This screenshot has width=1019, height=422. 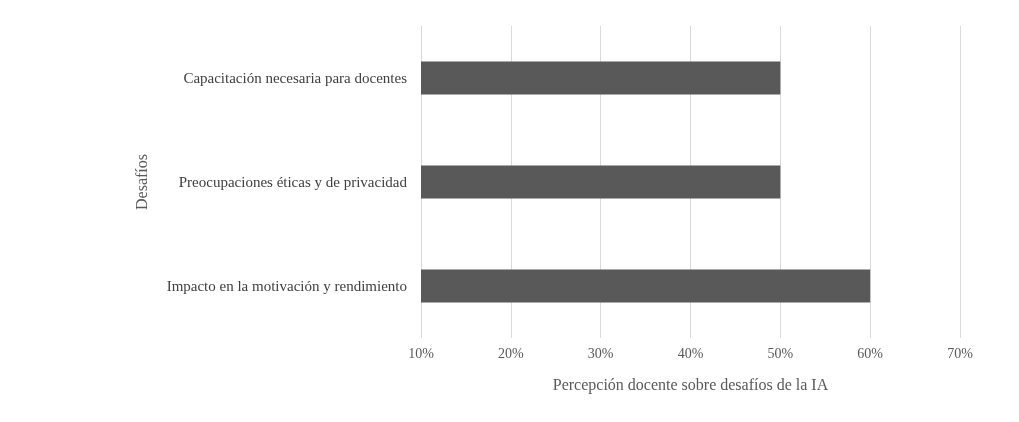 What do you see at coordinates (690, 384) in the screenshot?
I see `x-axis-title: Percepción docente sobre desafíos de la IA` at bounding box center [690, 384].